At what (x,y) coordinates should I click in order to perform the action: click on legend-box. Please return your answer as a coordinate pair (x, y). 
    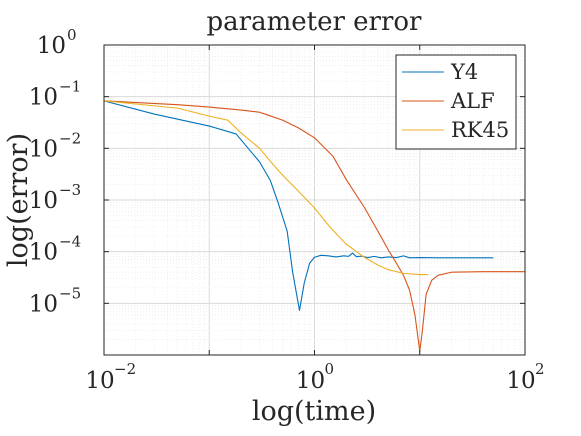
    Looking at the image, I should click on (456, 102).